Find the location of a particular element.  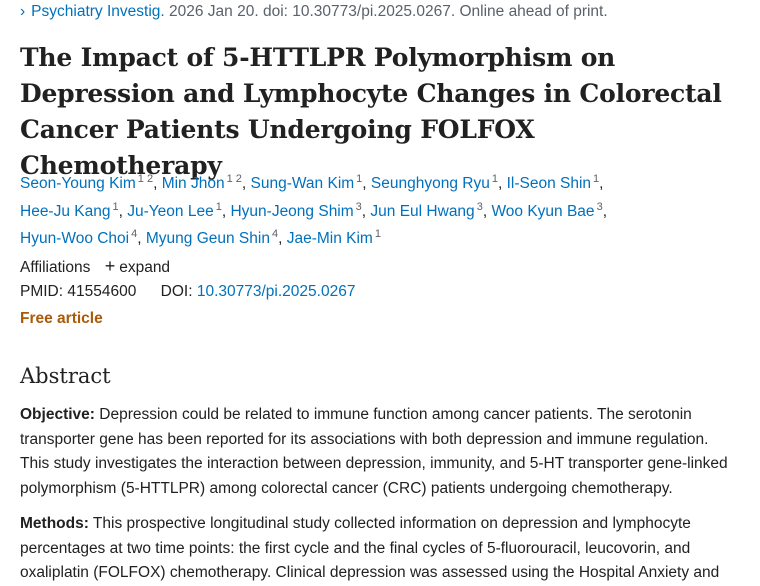

author-item: Min Jhon 1 2 is located at coordinates (201, 182).